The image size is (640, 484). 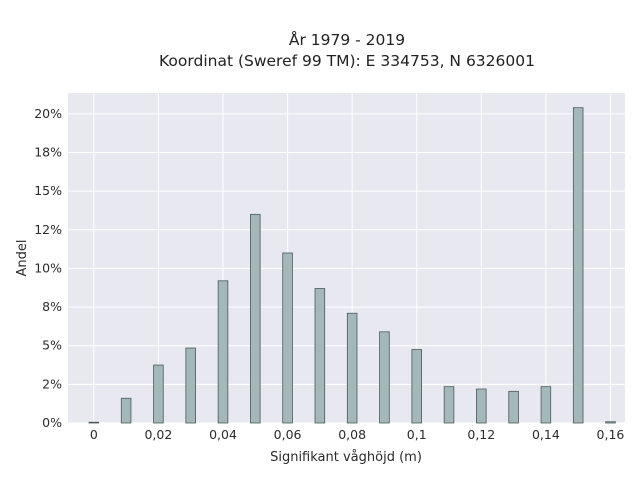 I want to click on y-tick-label: 12%, so click(x=48, y=229).